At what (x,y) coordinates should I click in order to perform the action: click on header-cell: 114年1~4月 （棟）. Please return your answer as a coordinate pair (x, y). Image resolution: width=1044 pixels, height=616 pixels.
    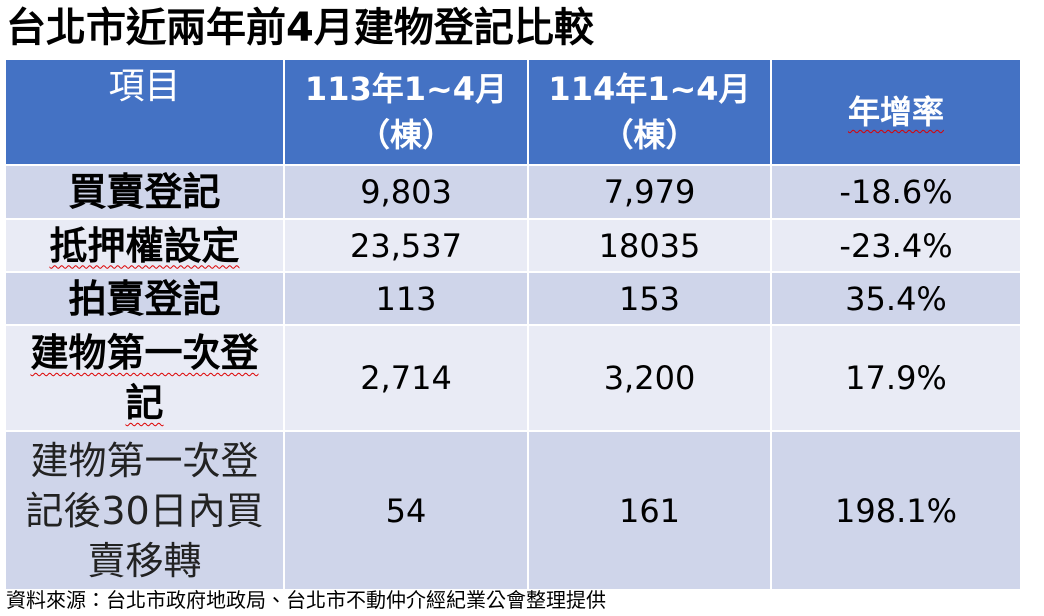
    Looking at the image, I should click on (649, 112).